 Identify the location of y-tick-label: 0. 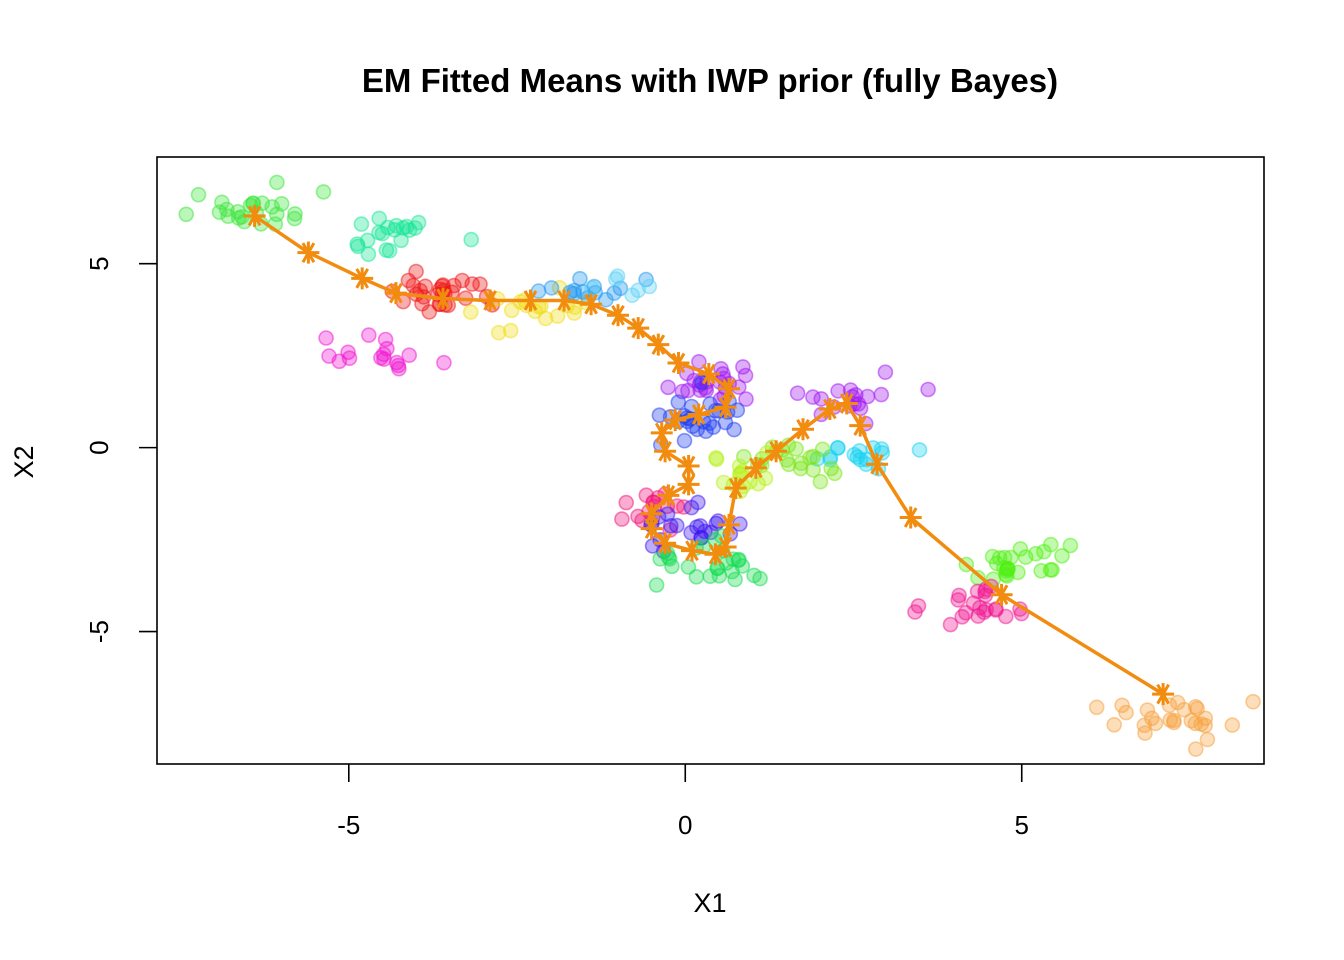
(99, 447).